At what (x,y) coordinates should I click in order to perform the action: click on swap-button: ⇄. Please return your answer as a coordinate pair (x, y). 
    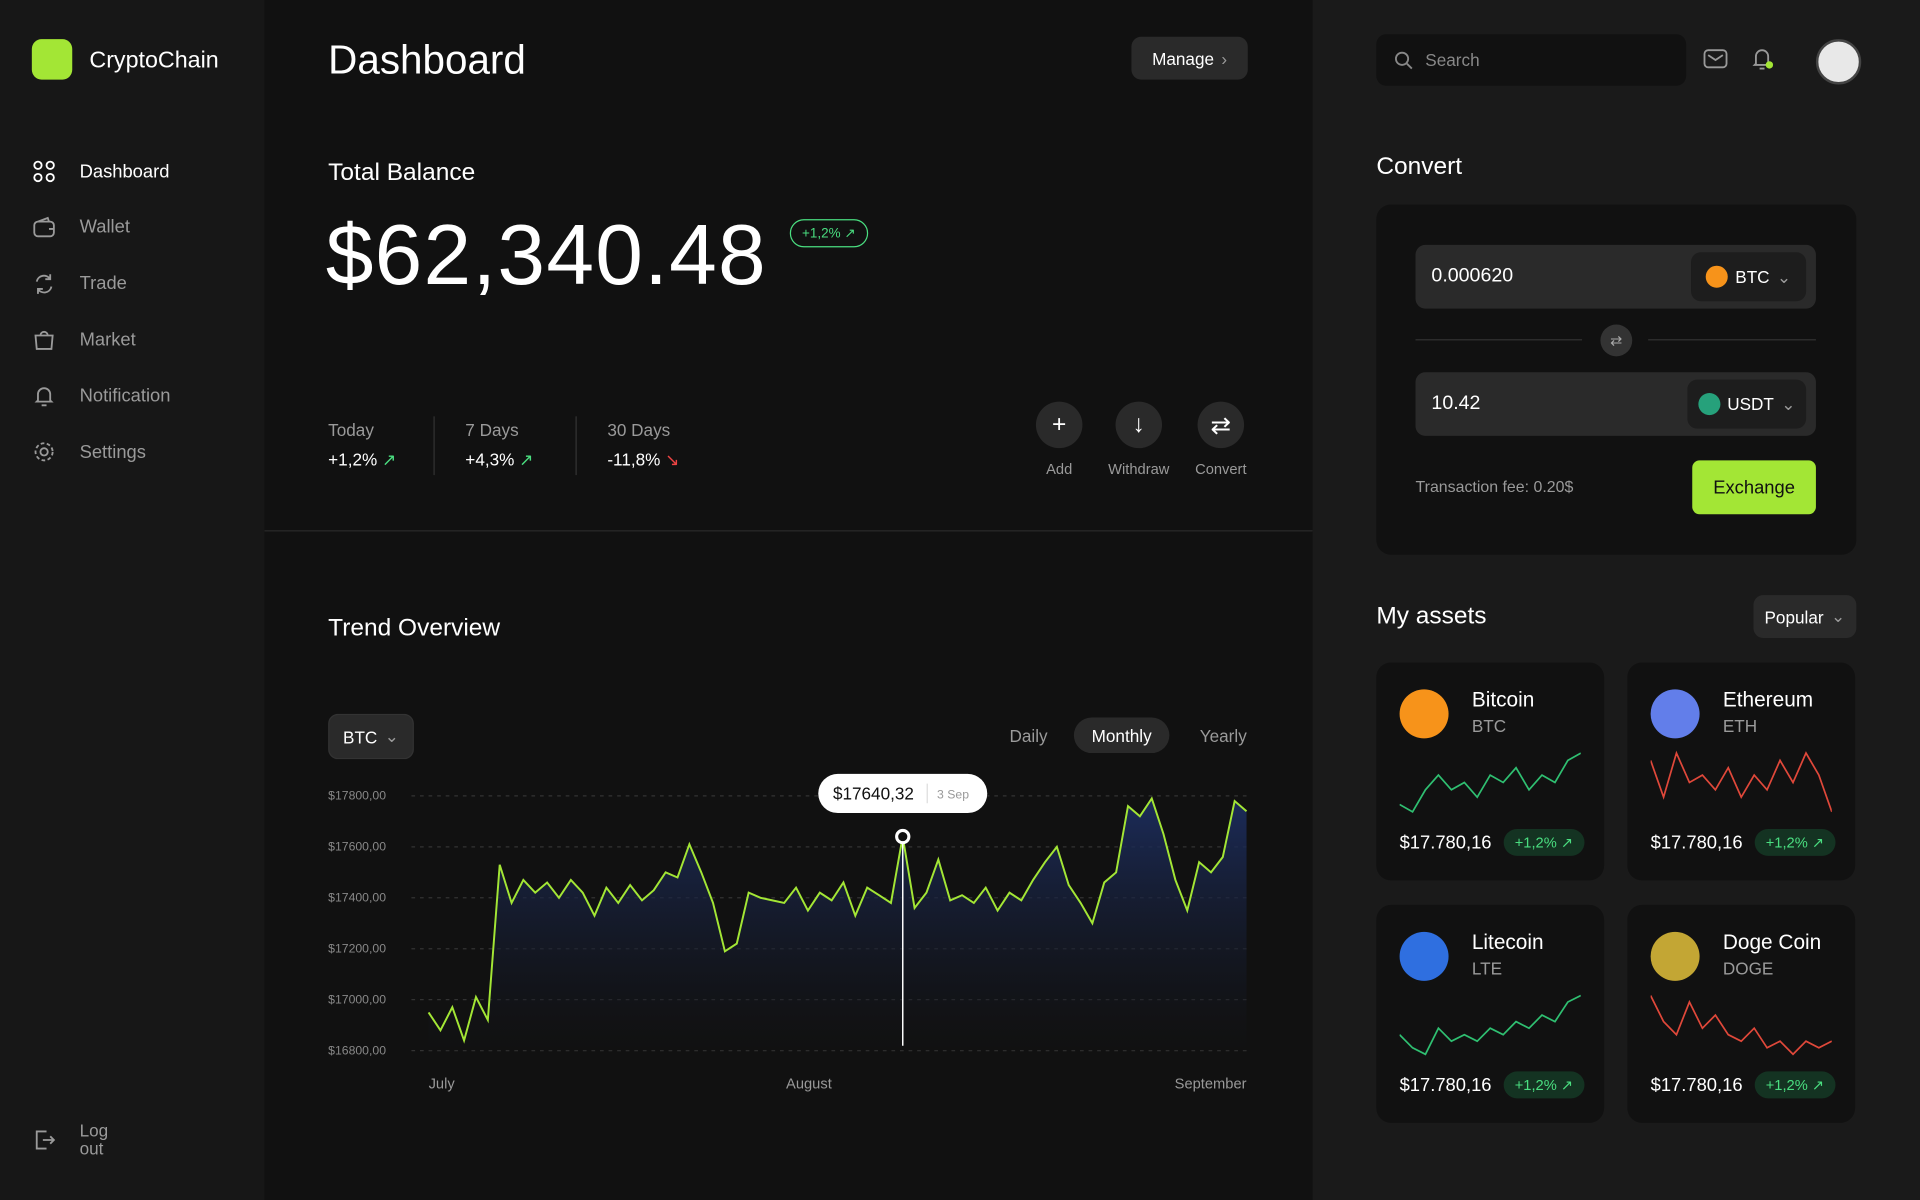
    Looking at the image, I should click on (1616, 340).